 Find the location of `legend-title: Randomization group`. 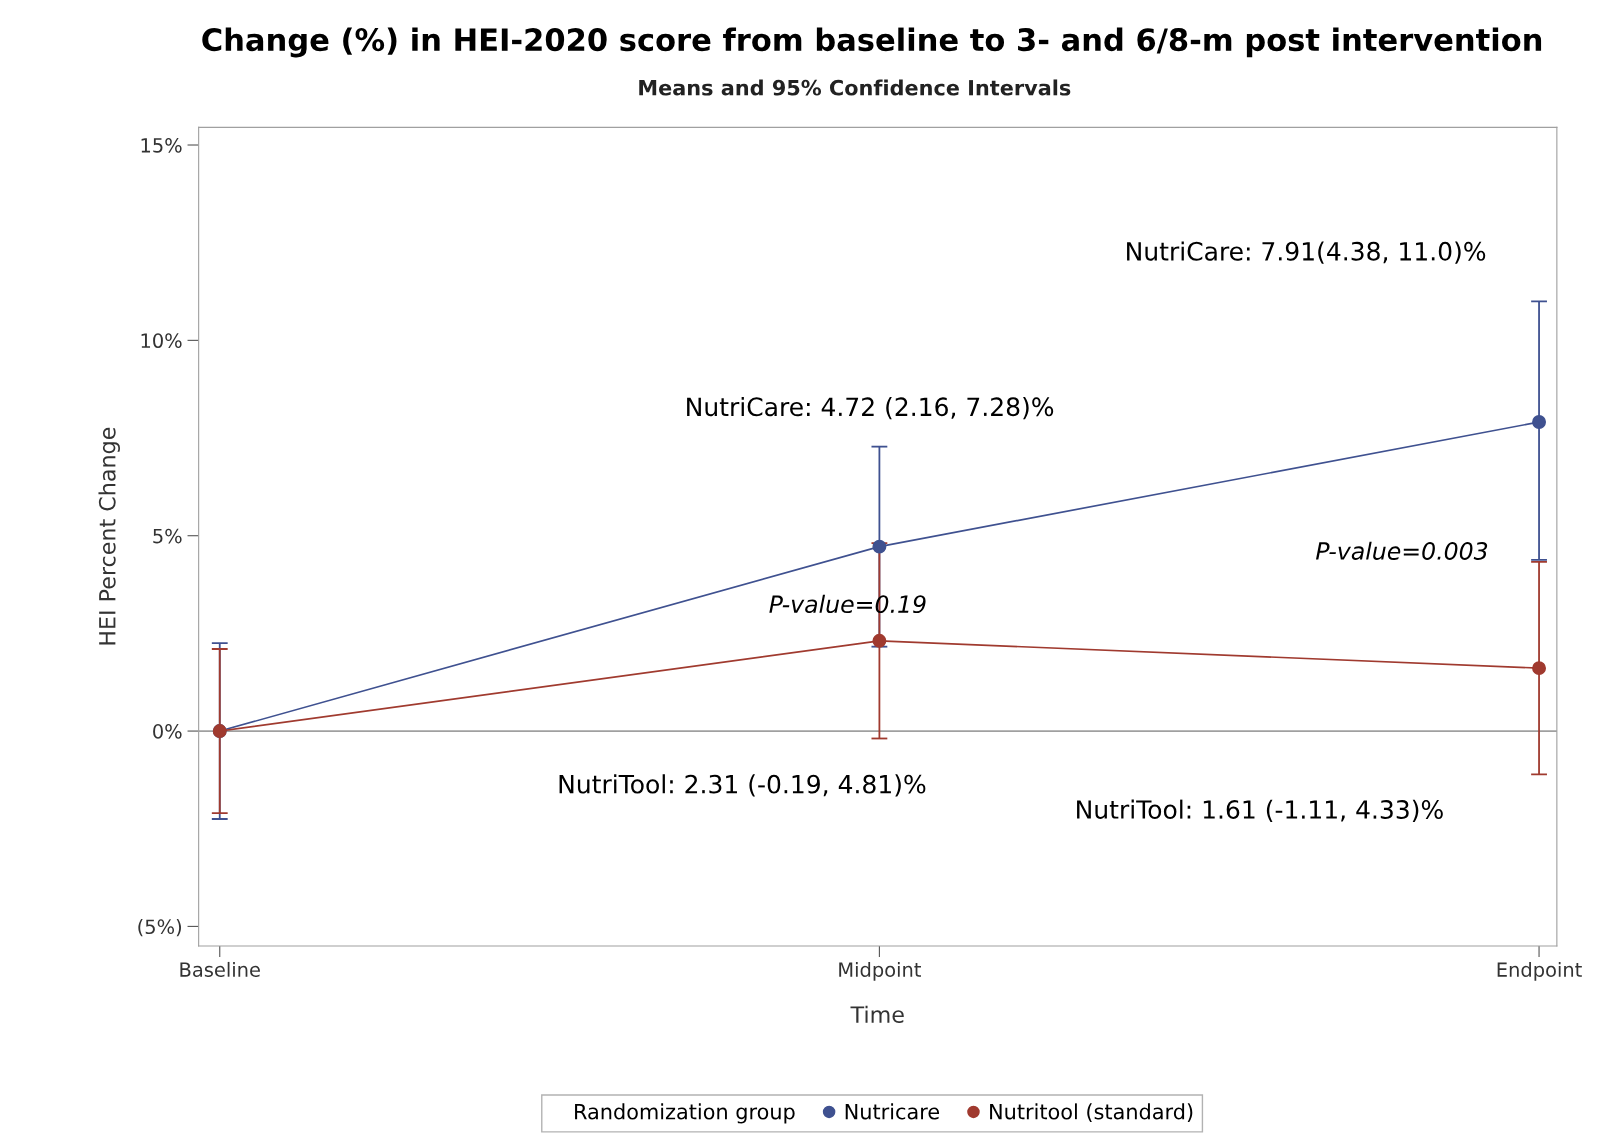

legend-title: Randomization group is located at coordinates (685, 1113).